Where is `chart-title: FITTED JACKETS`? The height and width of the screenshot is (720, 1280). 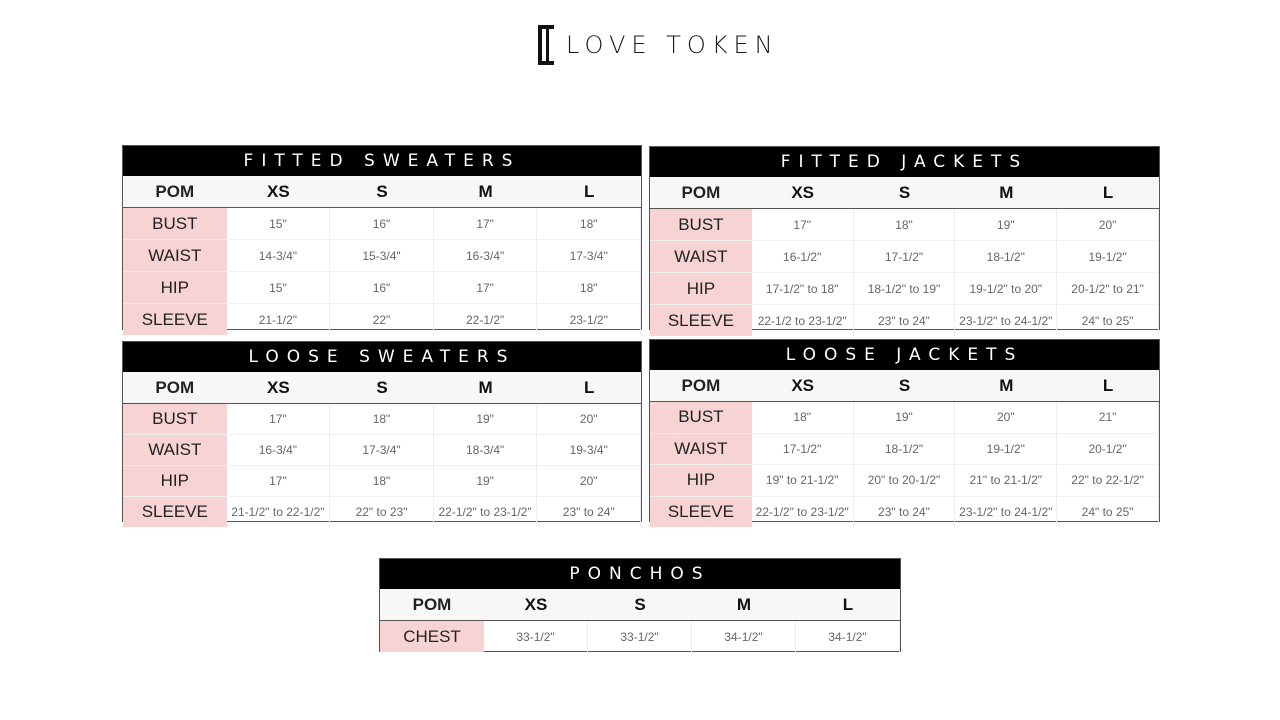 chart-title: FITTED JACKETS is located at coordinates (904, 162).